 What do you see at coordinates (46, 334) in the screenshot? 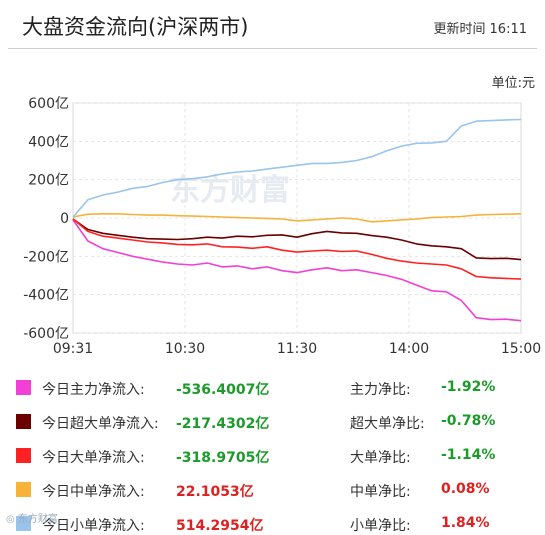
I see `y-tick-label: -600亿` at bounding box center [46, 334].